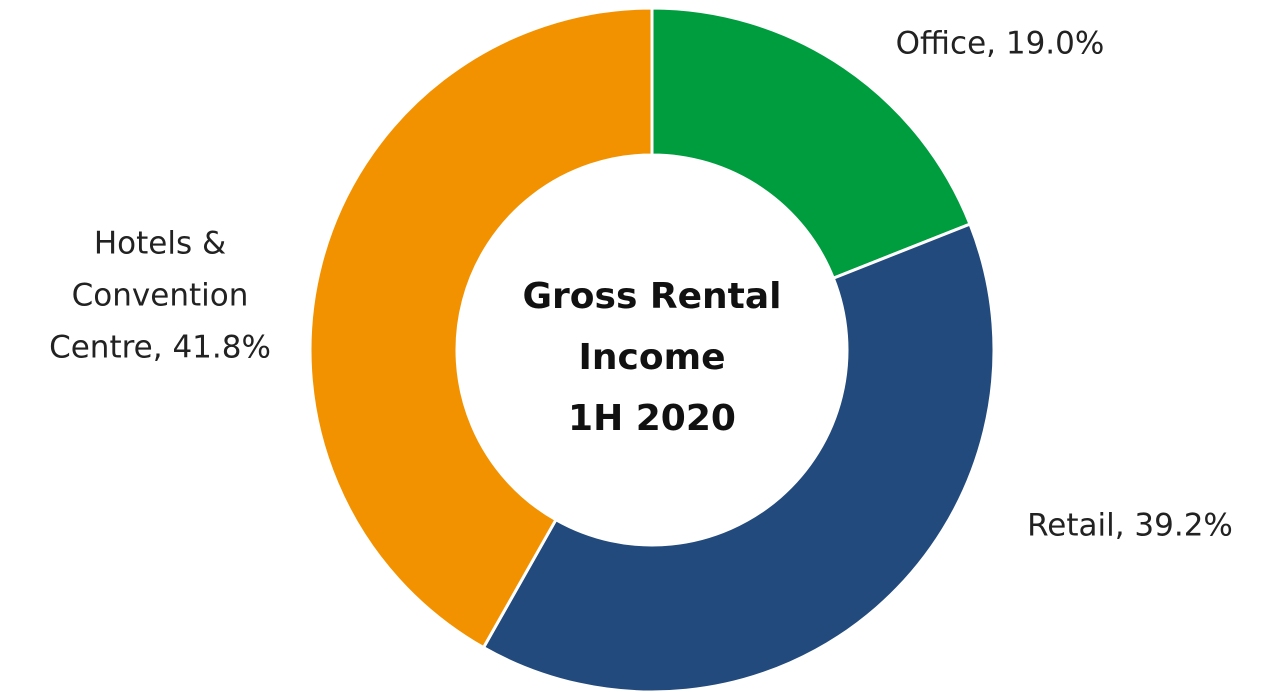  I want to click on chart-title: Gross Rental, so click(651, 296).